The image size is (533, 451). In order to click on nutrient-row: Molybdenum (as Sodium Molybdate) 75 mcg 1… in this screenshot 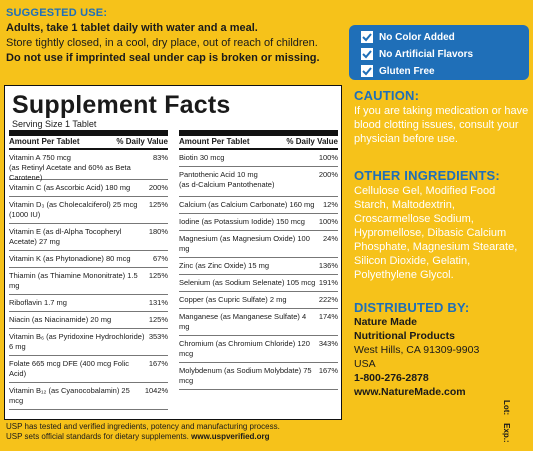, I will do `click(258, 376)`.